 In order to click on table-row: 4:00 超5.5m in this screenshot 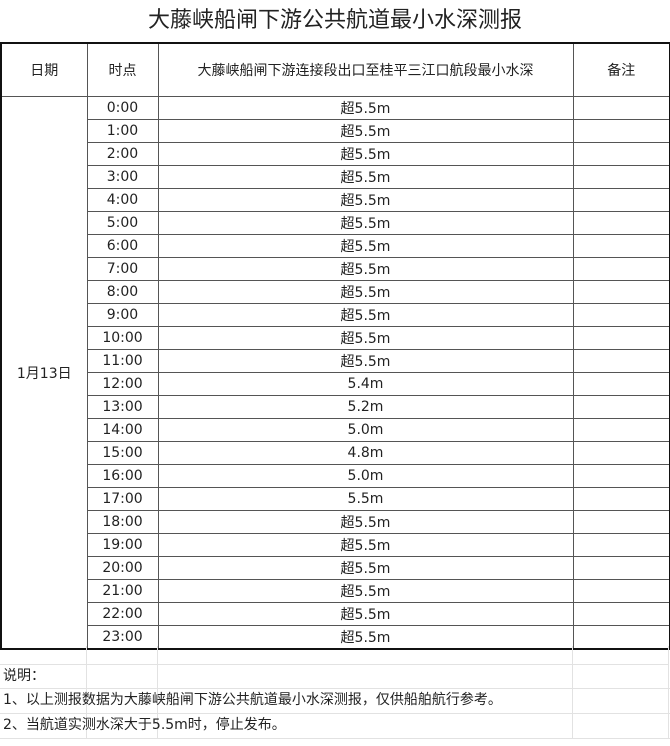, I will do `click(335, 200)`.